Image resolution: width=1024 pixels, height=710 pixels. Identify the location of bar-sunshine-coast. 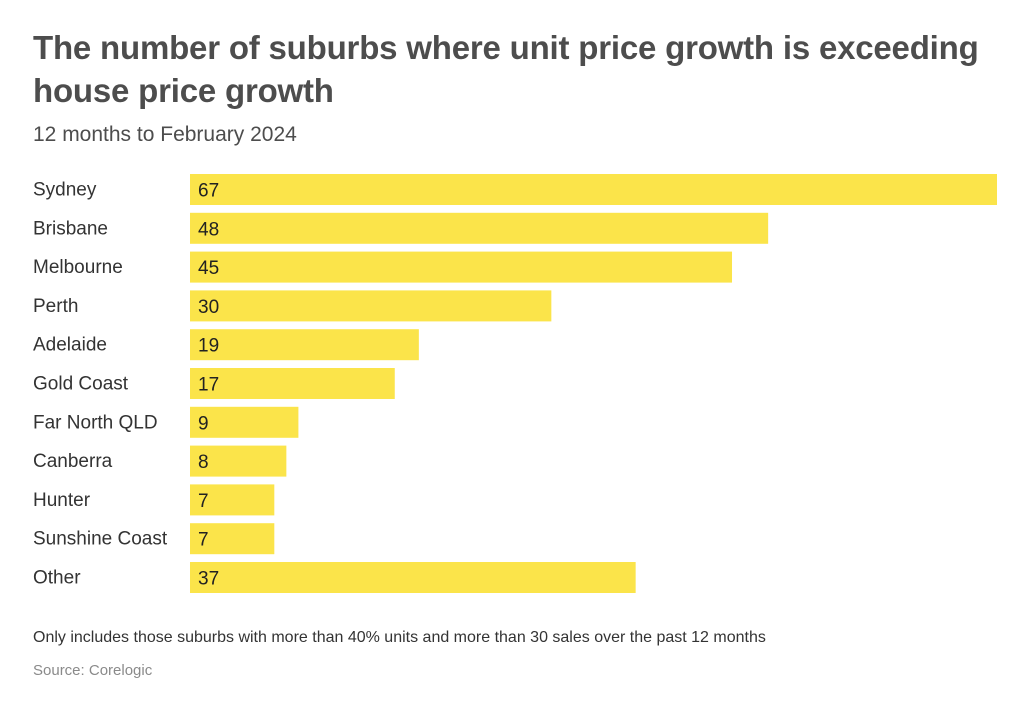
(232, 539).